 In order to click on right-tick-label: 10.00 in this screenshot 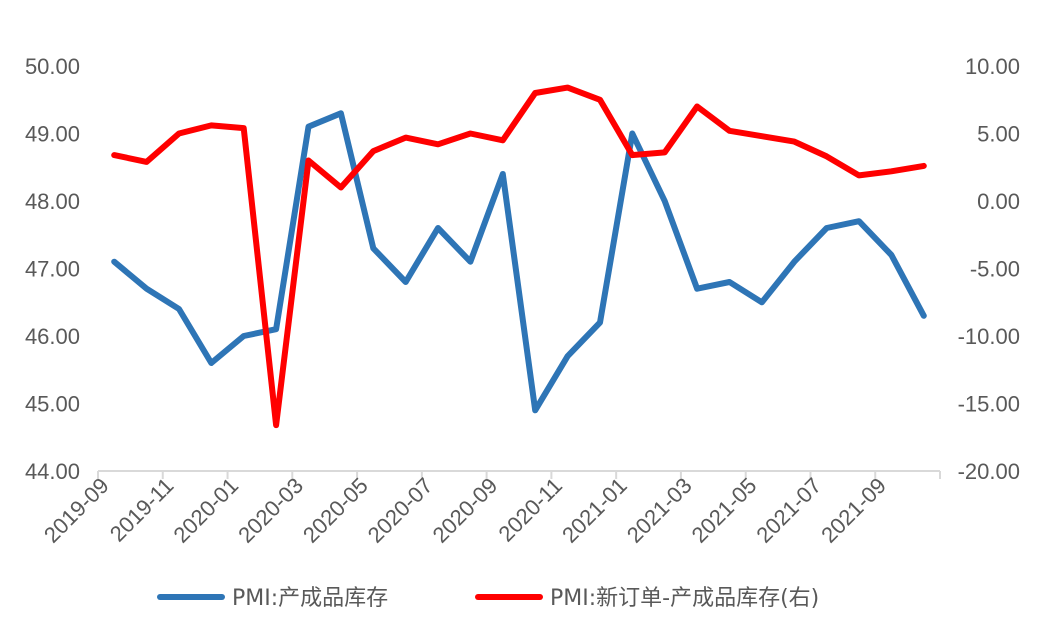, I will do `click(992, 66)`.